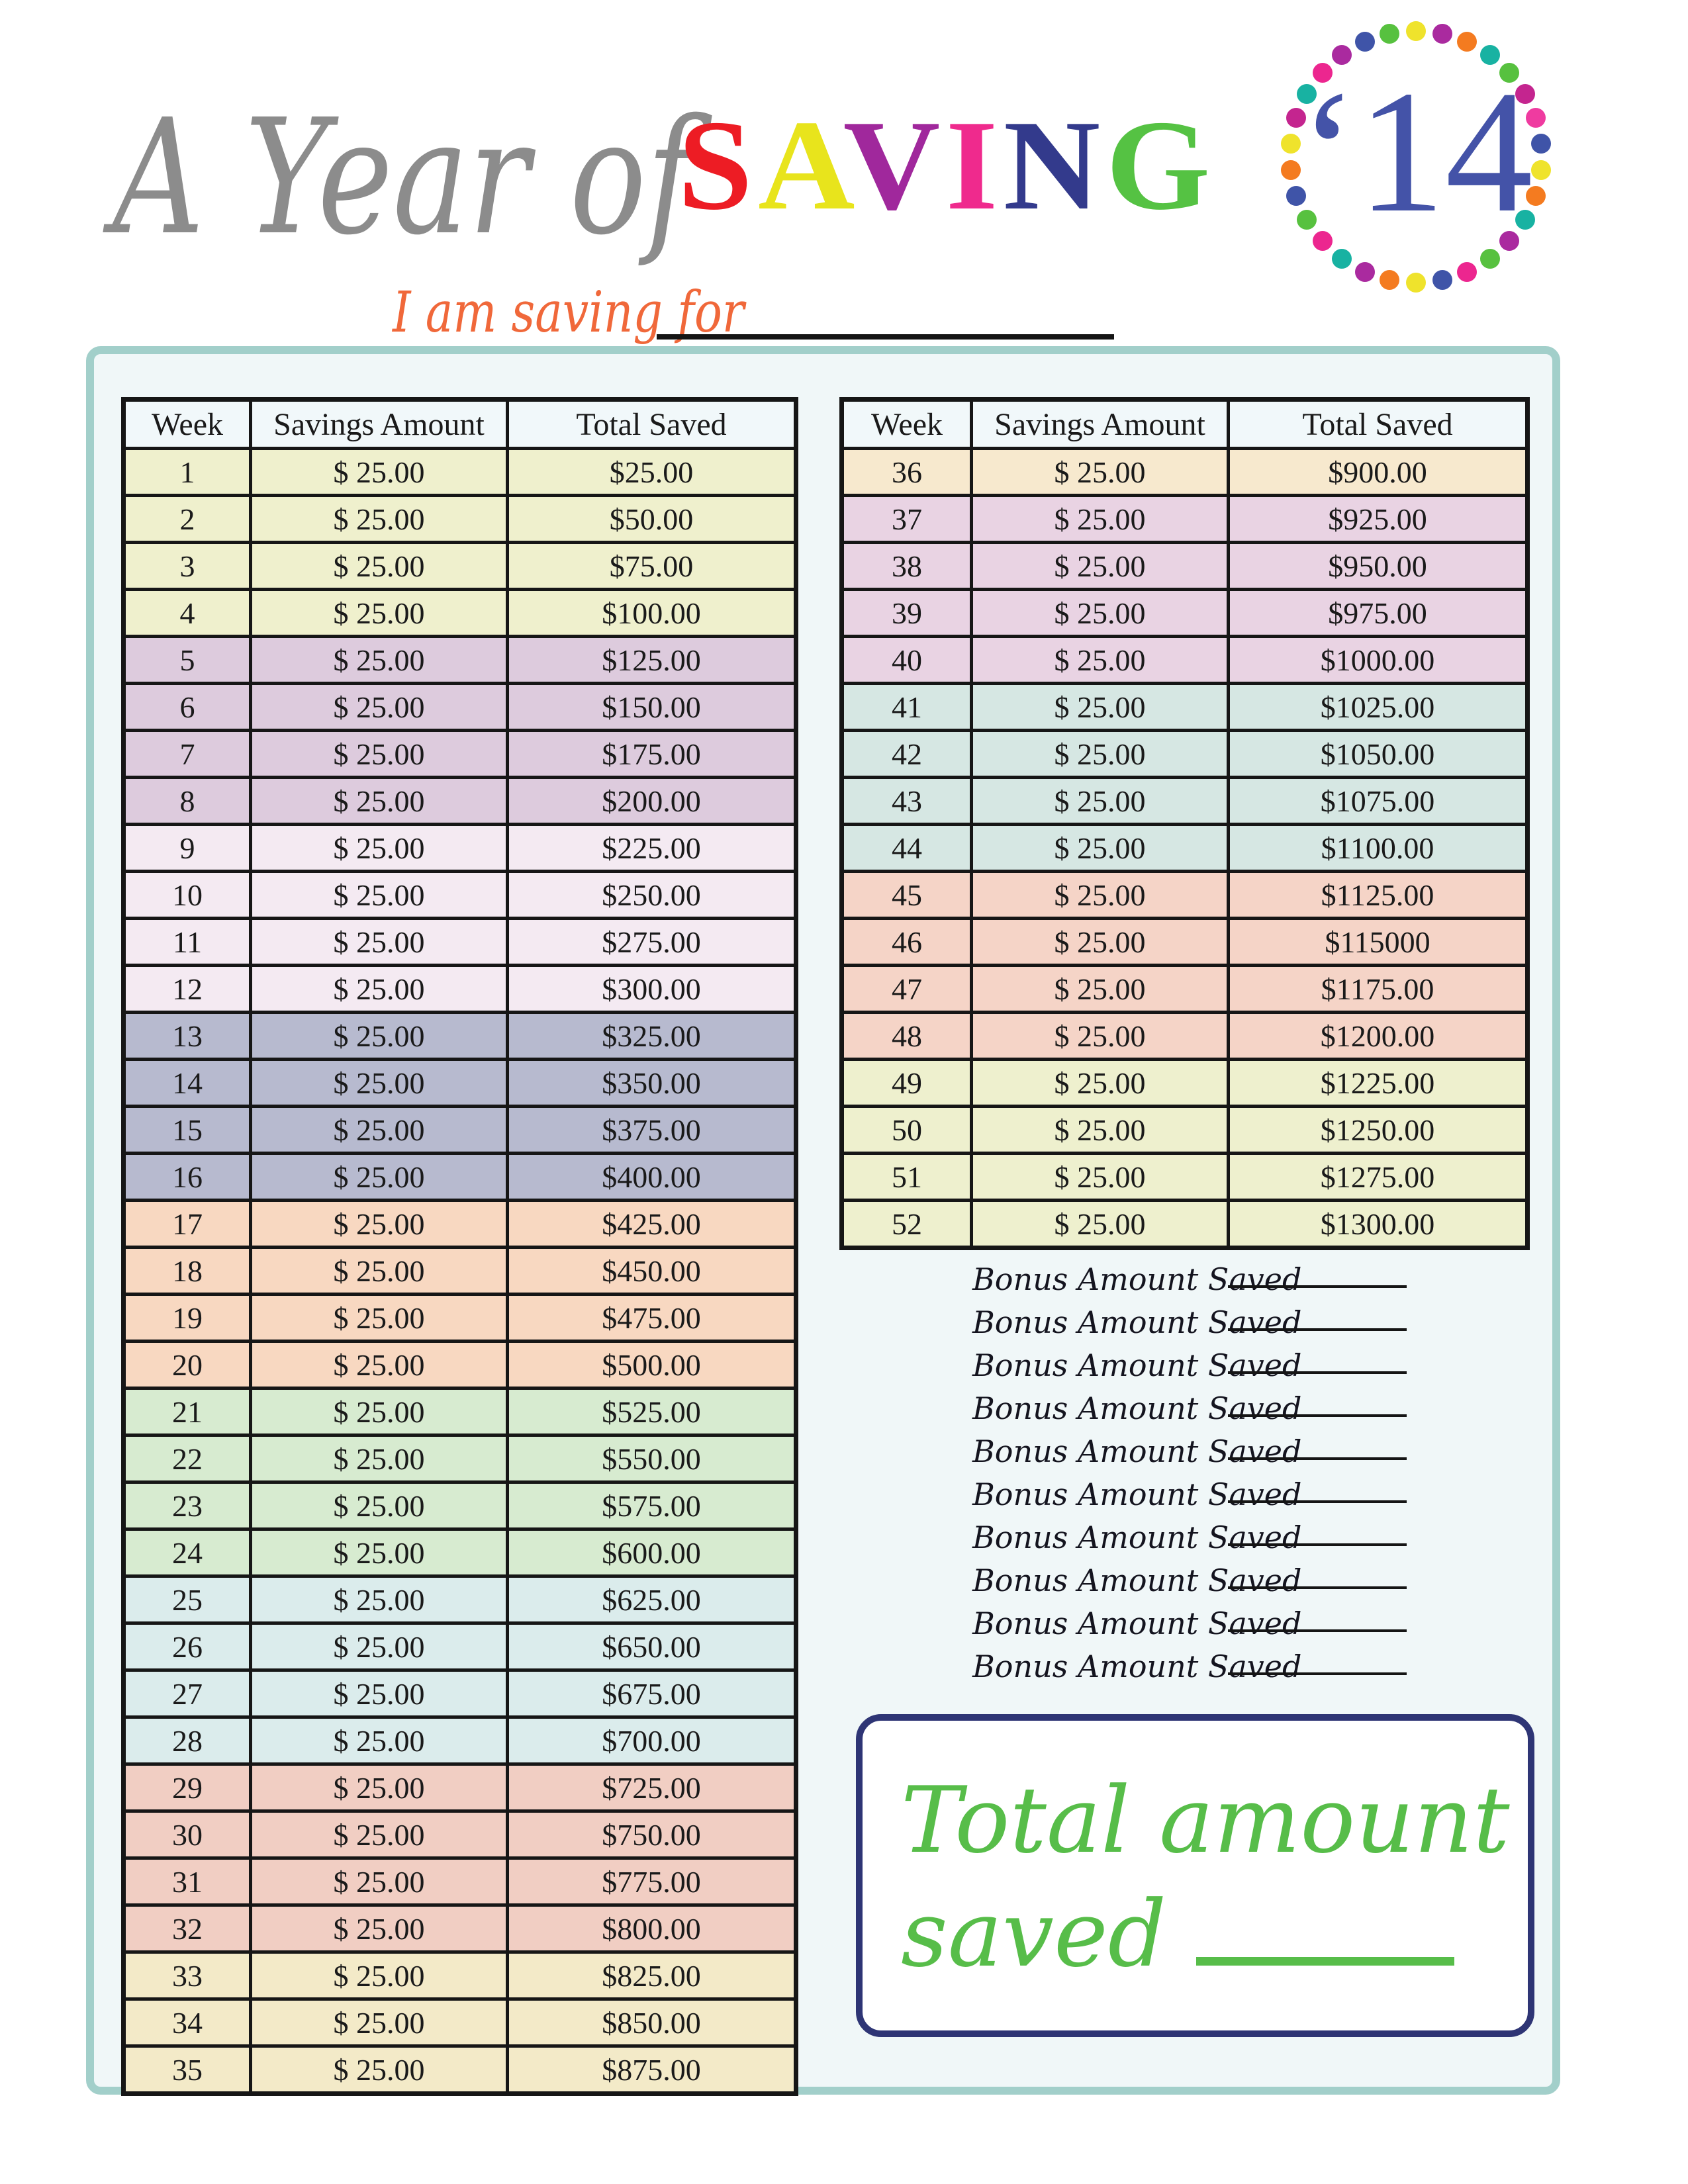 The height and width of the screenshot is (2184, 1688). What do you see at coordinates (1378, 707) in the screenshot?
I see `total-saved-cell: $1025.00` at bounding box center [1378, 707].